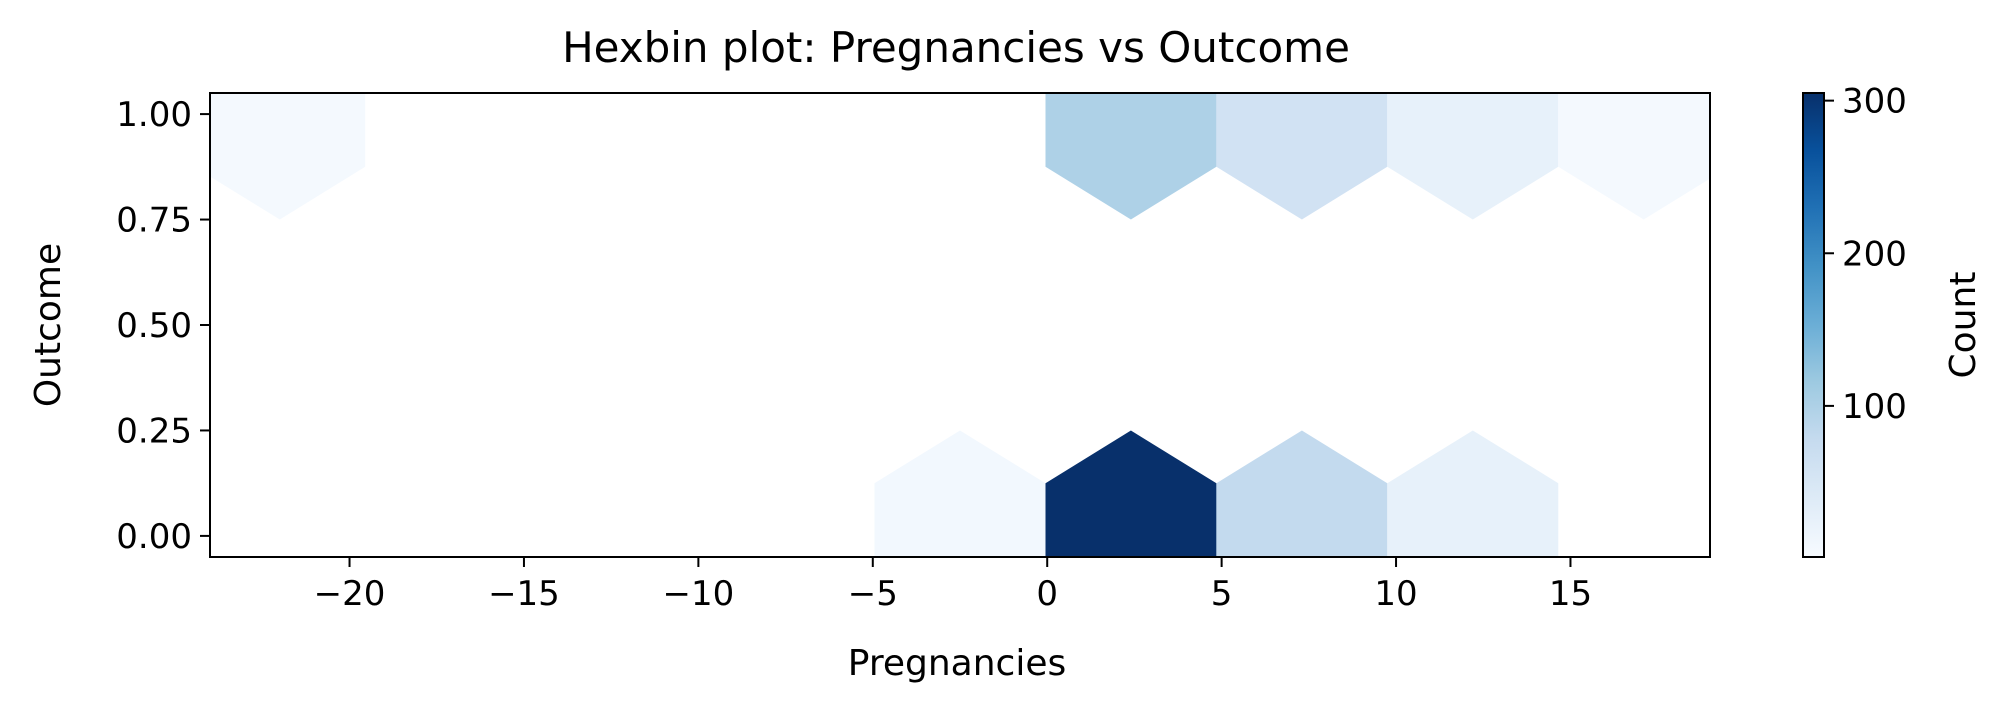 The width and height of the screenshot is (2008, 714). What do you see at coordinates (154, 115) in the screenshot?
I see `y-tick-label: 1.00` at bounding box center [154, 115].